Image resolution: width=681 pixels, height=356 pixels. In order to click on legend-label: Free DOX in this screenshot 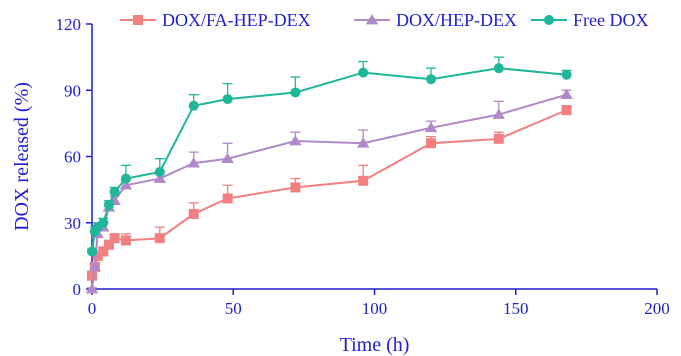, I will do `click(610, 20)`.